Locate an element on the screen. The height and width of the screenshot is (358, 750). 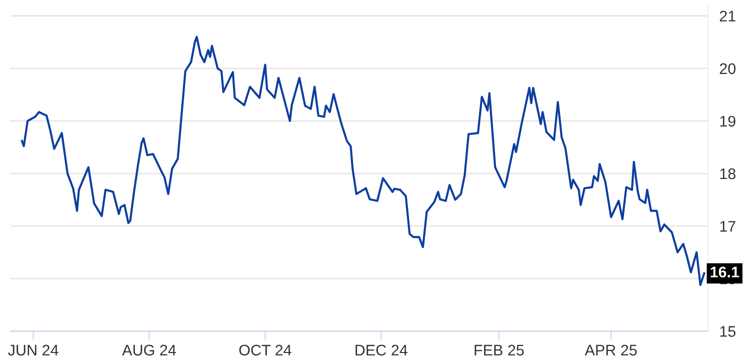
y-tick-label: 18 is located at coordinates (728, 174).